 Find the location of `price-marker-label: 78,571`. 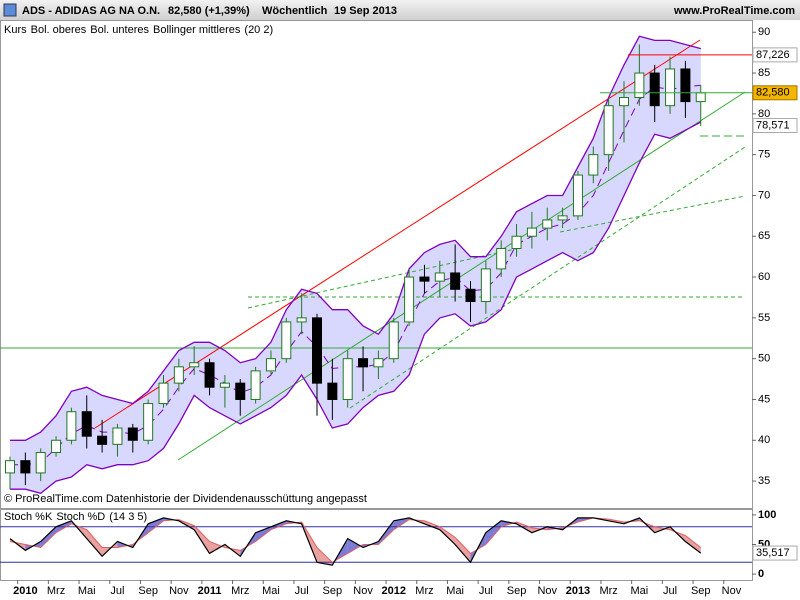

price-marker-label: 78,571 is located at coordinates (773, 125).